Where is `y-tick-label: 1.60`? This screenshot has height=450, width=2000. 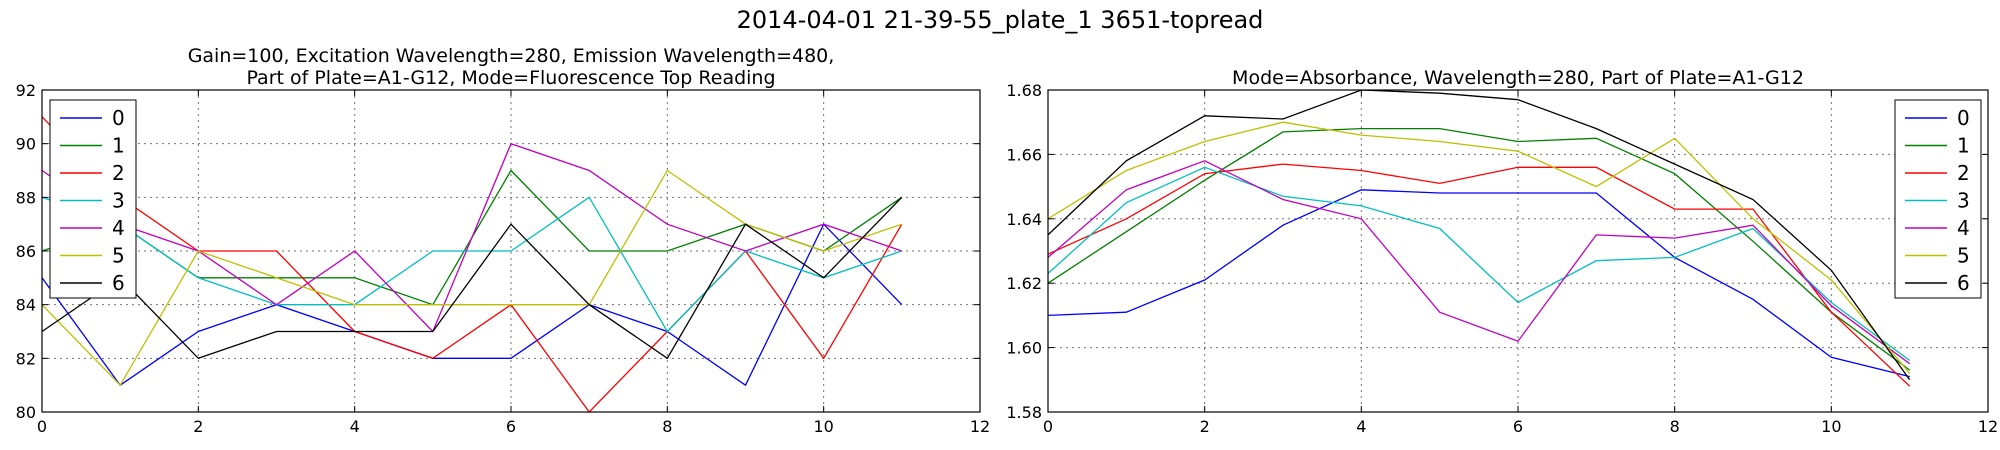
y-tick-label: 1.60 is located at coordinates (1024, 348).